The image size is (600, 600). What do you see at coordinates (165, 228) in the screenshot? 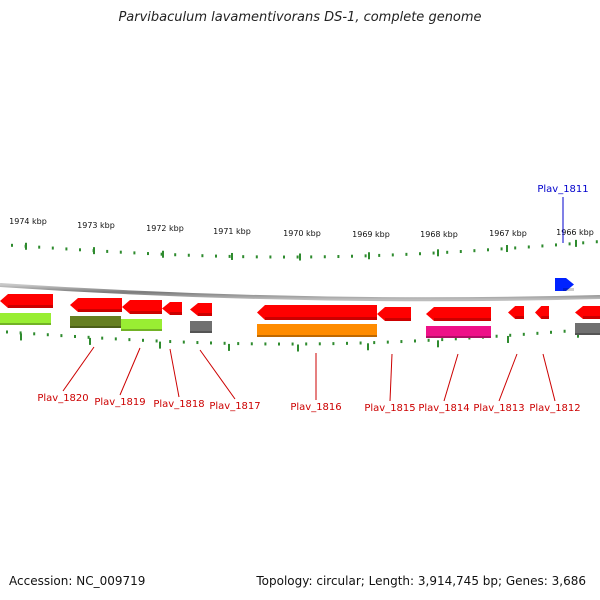
I see `scale-label: 1972 kbp` at bounding box center [165, 228].